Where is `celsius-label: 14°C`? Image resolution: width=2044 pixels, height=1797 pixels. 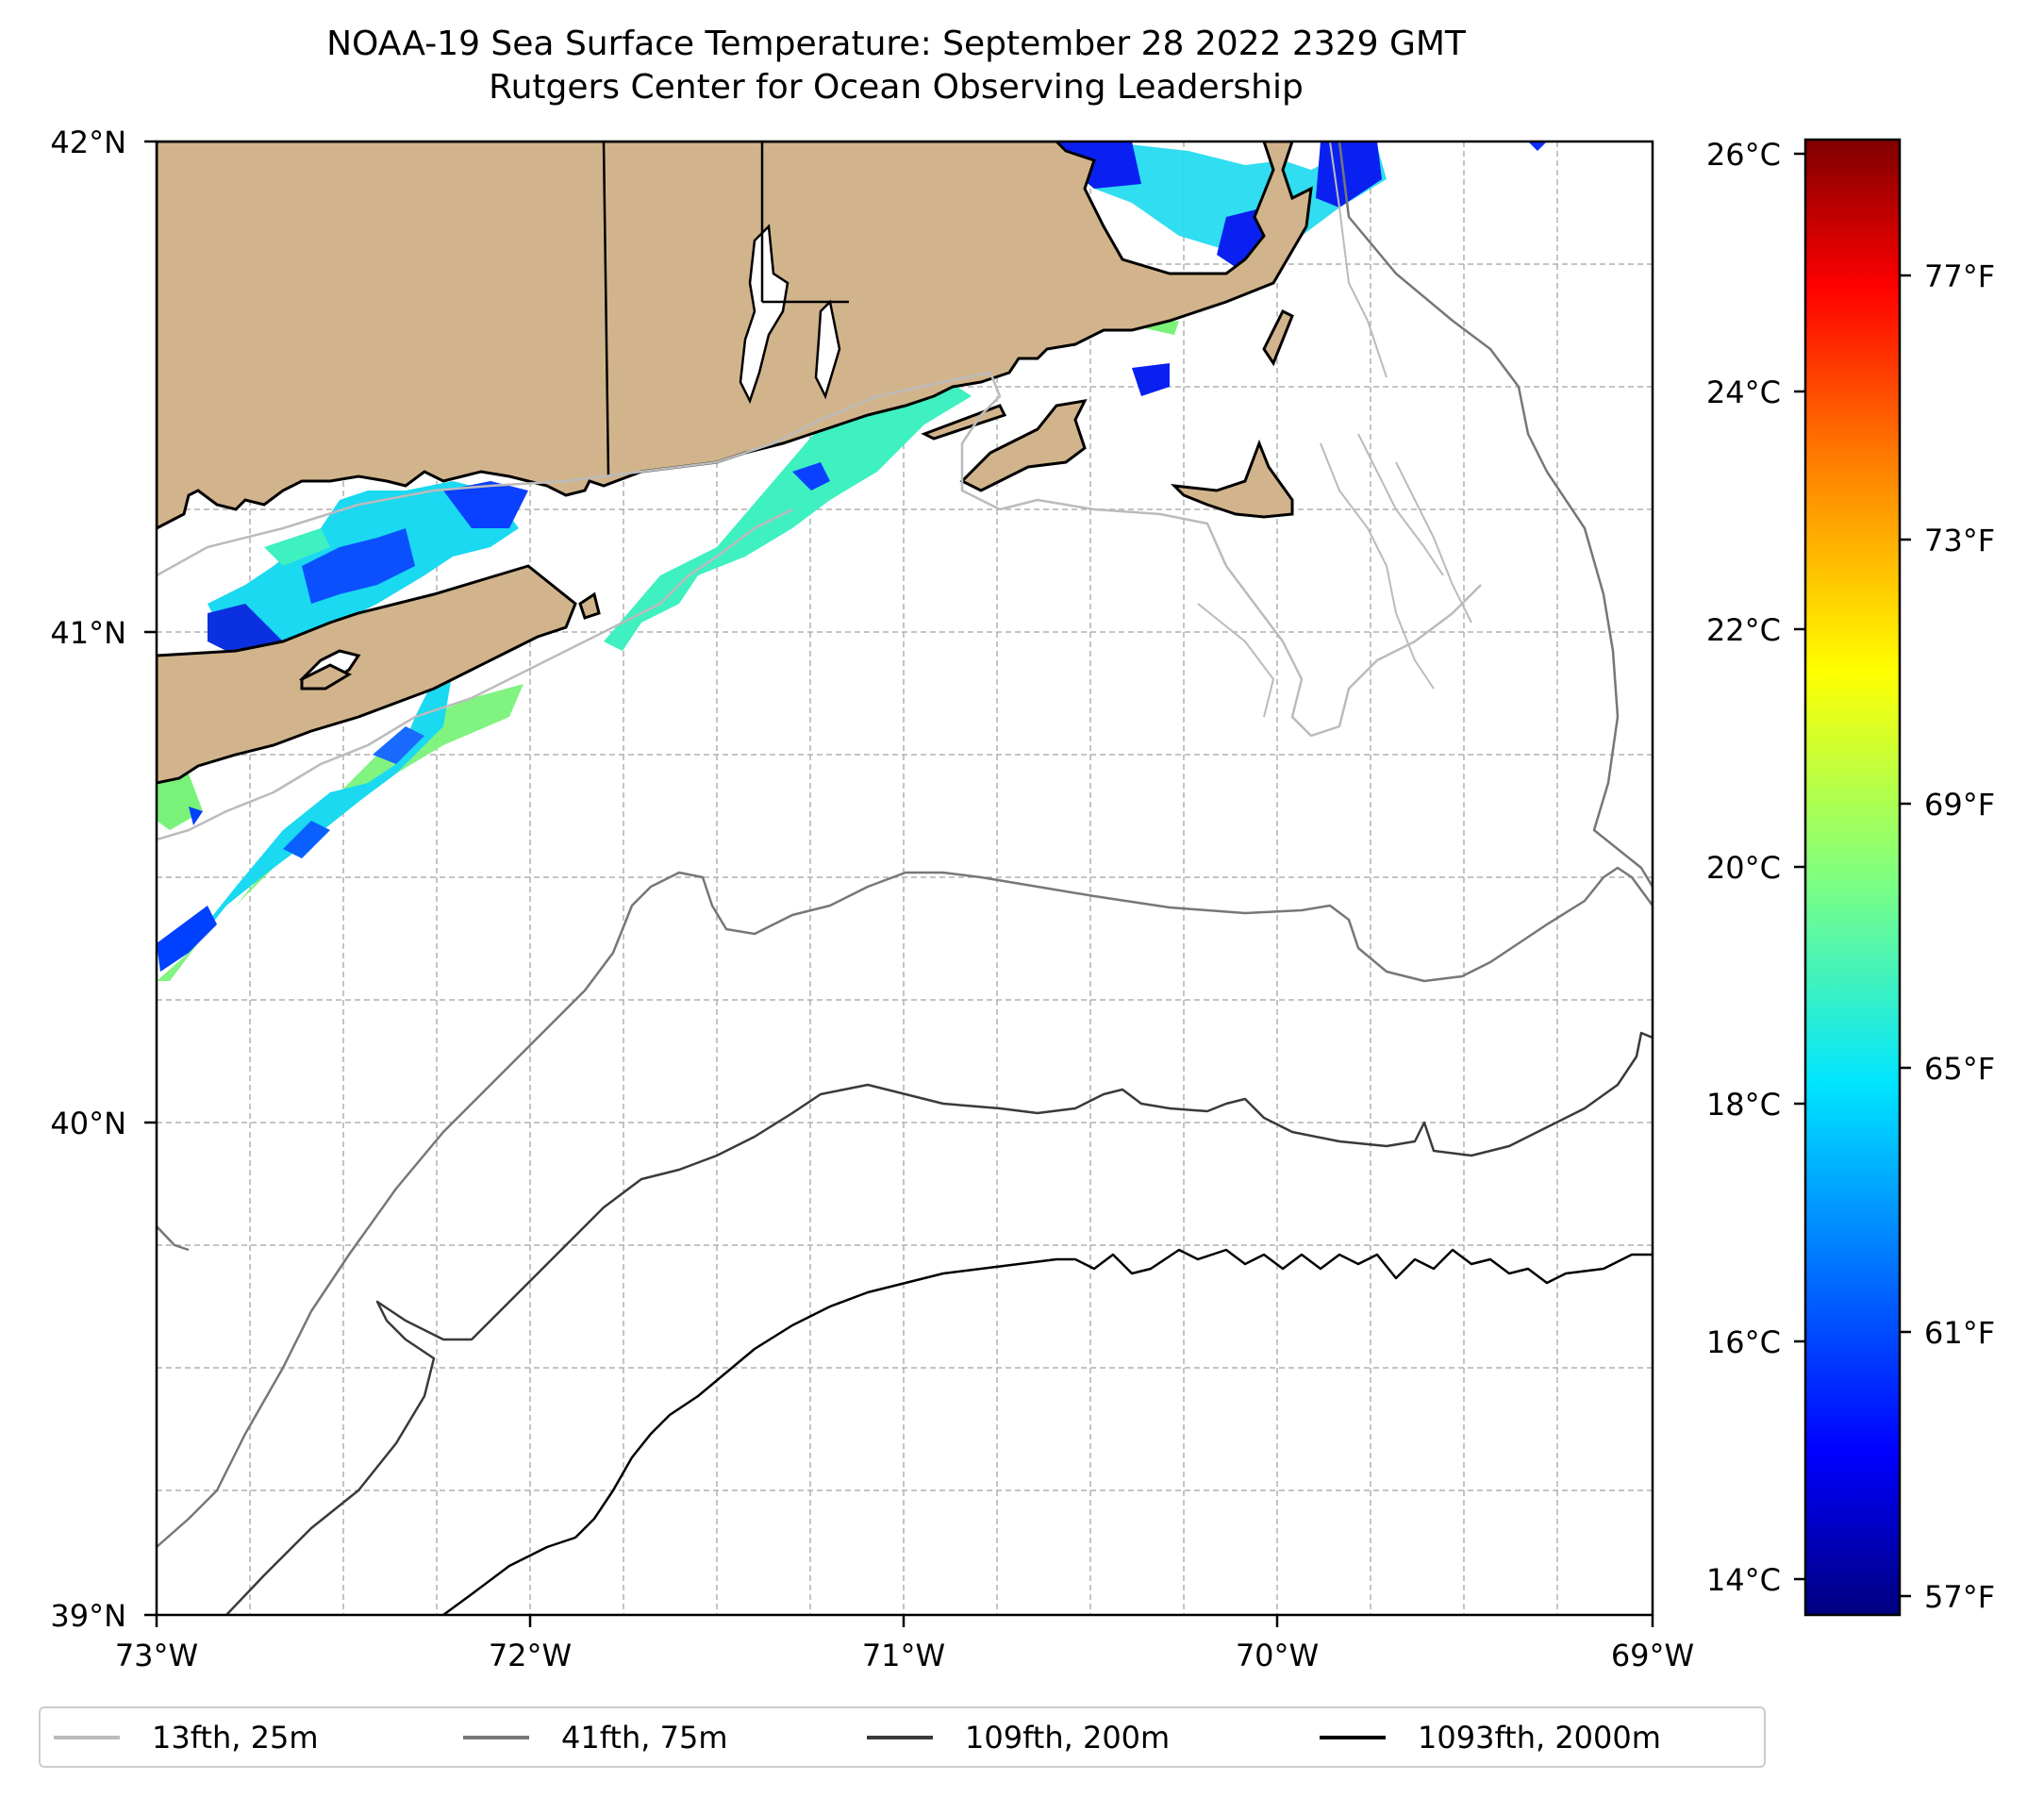
celsius-label: 14°C is located at coordinates (1743, 1580).